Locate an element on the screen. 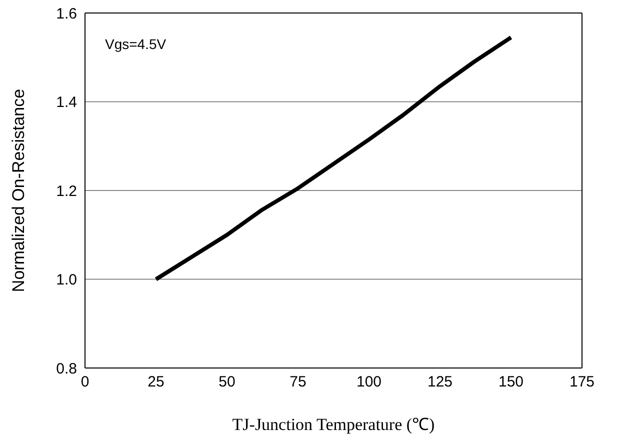  annotation: Vgs=4.5V is located at coordinates (135, 44).